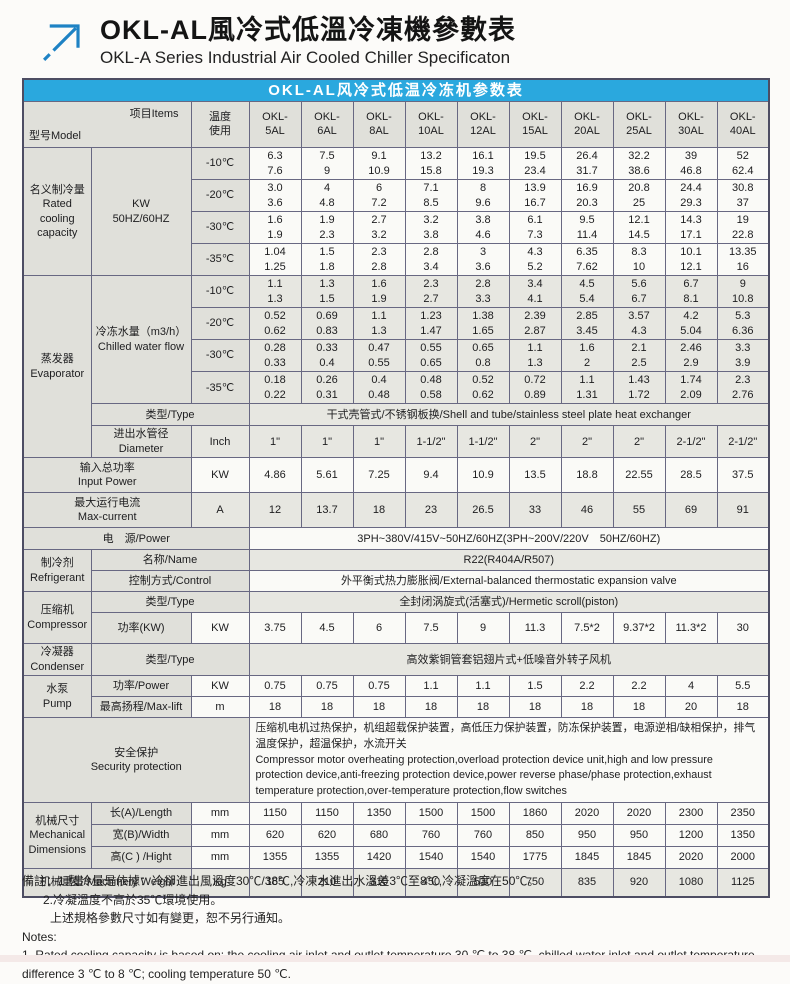  What do you see at coordinates (327, 356) in the screenshot?
I see `value-cell: 0.33 0.4` at bounding box center [327, 356].